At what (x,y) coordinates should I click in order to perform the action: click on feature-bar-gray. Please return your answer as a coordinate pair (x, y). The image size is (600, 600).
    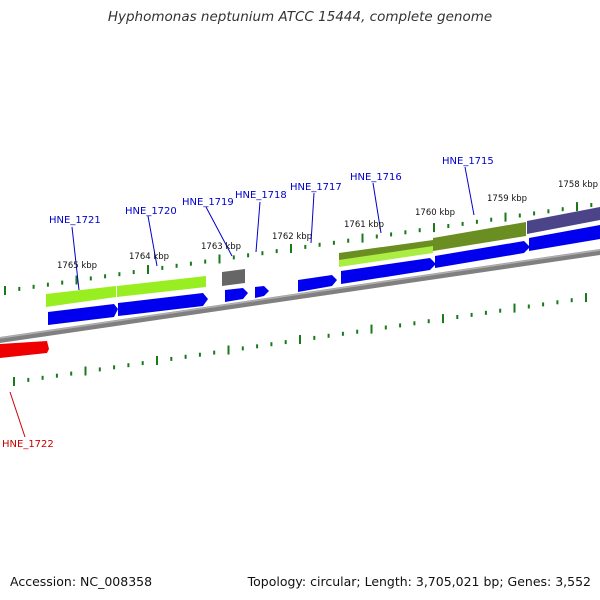
    Looking at the image, I should click on (233, 277).